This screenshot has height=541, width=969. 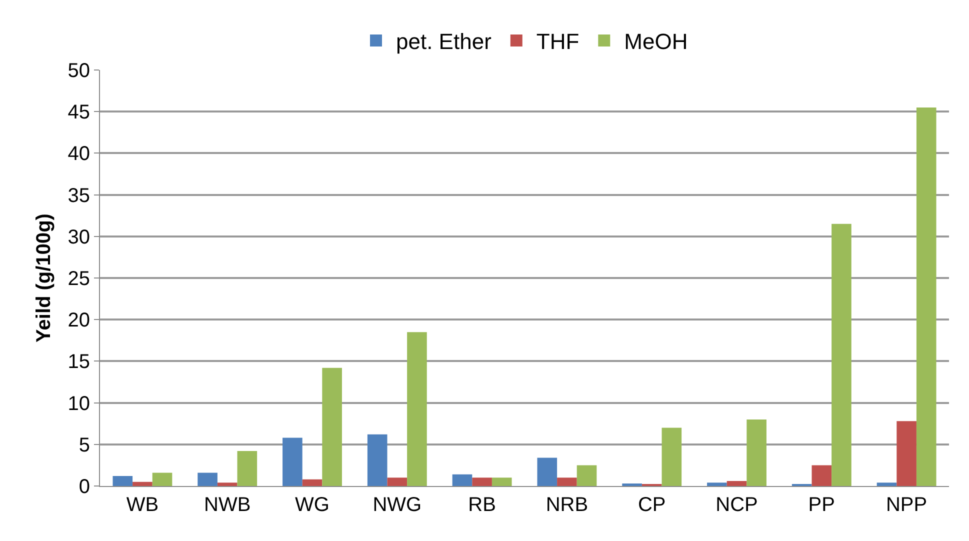 What do you see at coordinates (44, 278) in the screenshot?
I see `y-axis-title: Yeild (g/100g)` at bounding box center [44, 278].